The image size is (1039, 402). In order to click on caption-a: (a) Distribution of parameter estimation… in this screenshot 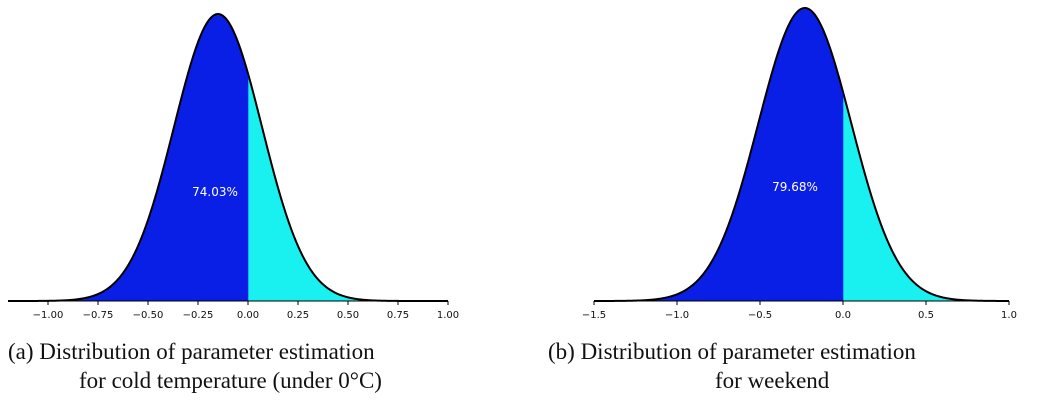, I will do `click(253, 367)`.